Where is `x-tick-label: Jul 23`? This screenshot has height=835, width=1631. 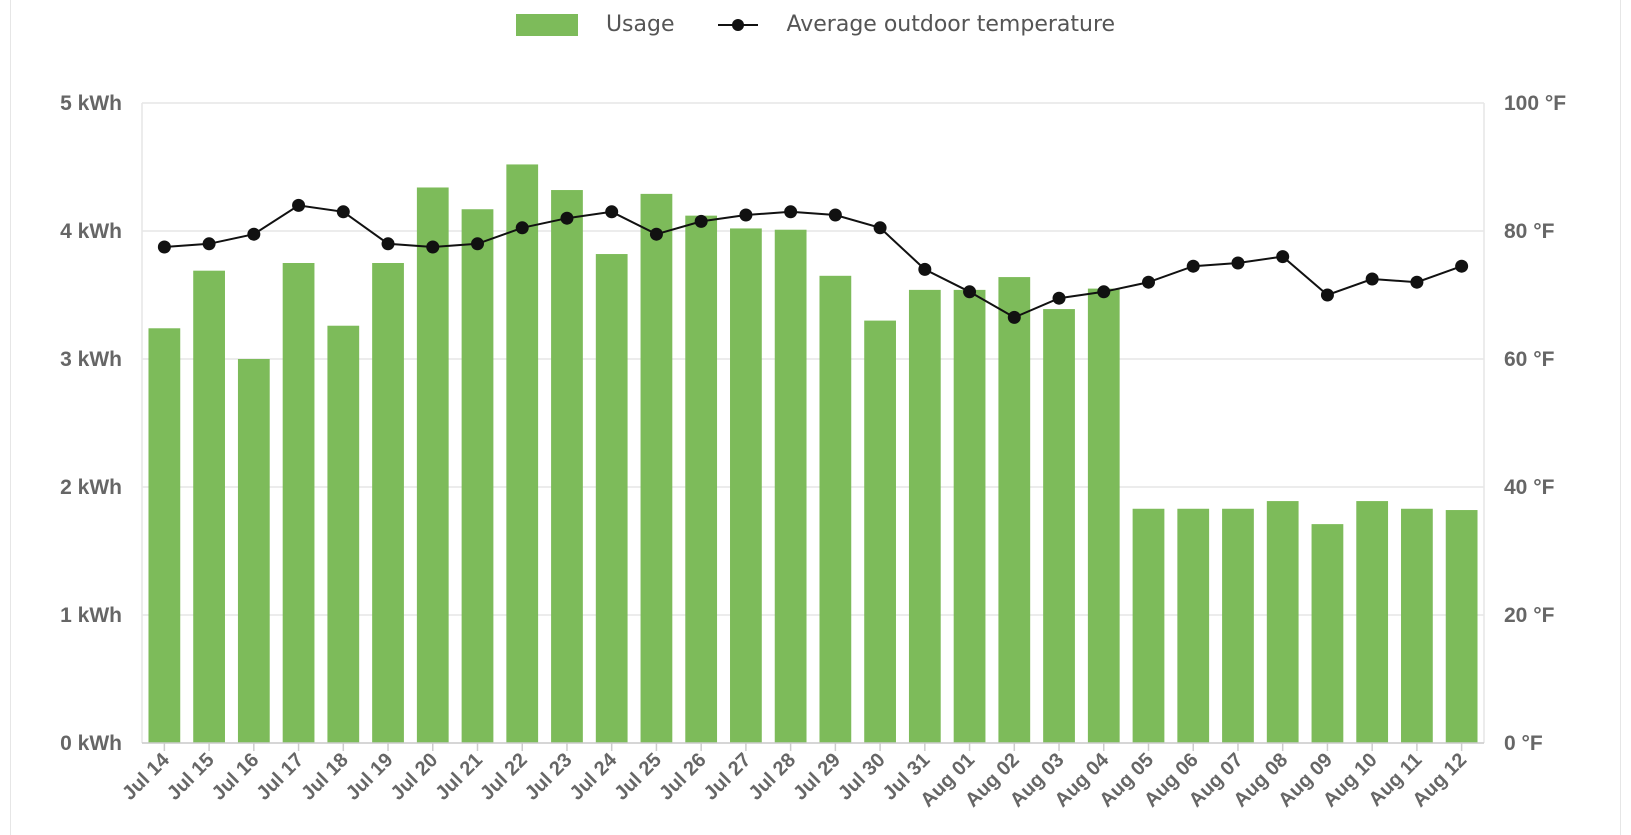 x-tick-label: Jul 23 is located at coordinates (549, 777).